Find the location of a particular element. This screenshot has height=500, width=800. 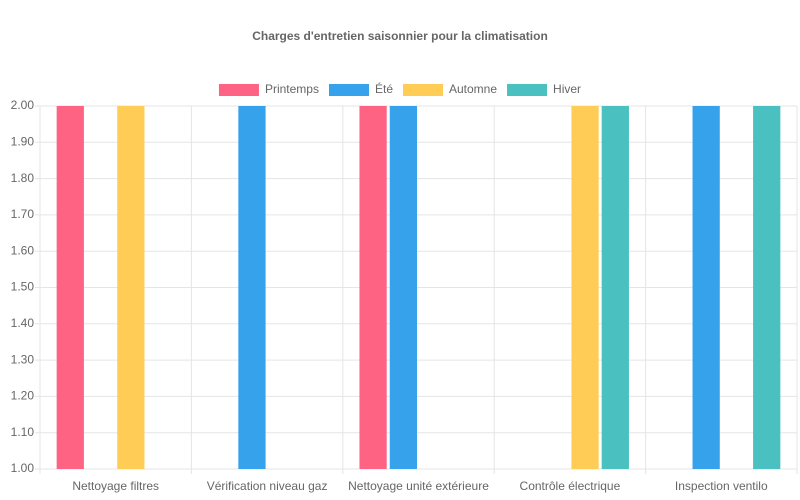

legend-label: Hiver is located at coordinates (567, 89).